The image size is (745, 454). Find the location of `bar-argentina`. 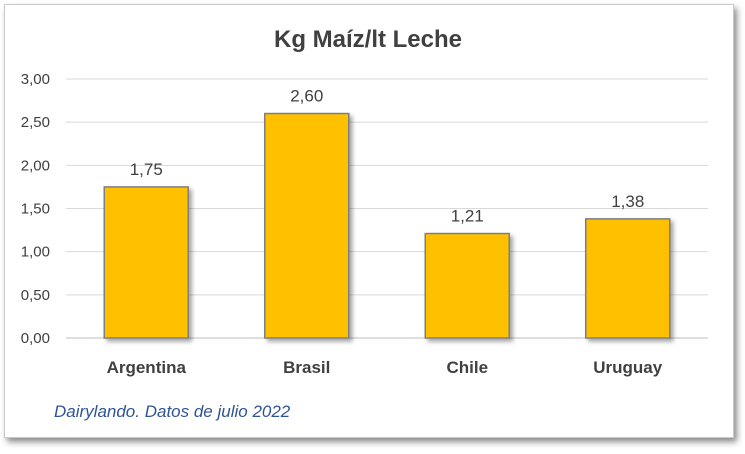

bar-argentina is located at coordinates (146, 262).